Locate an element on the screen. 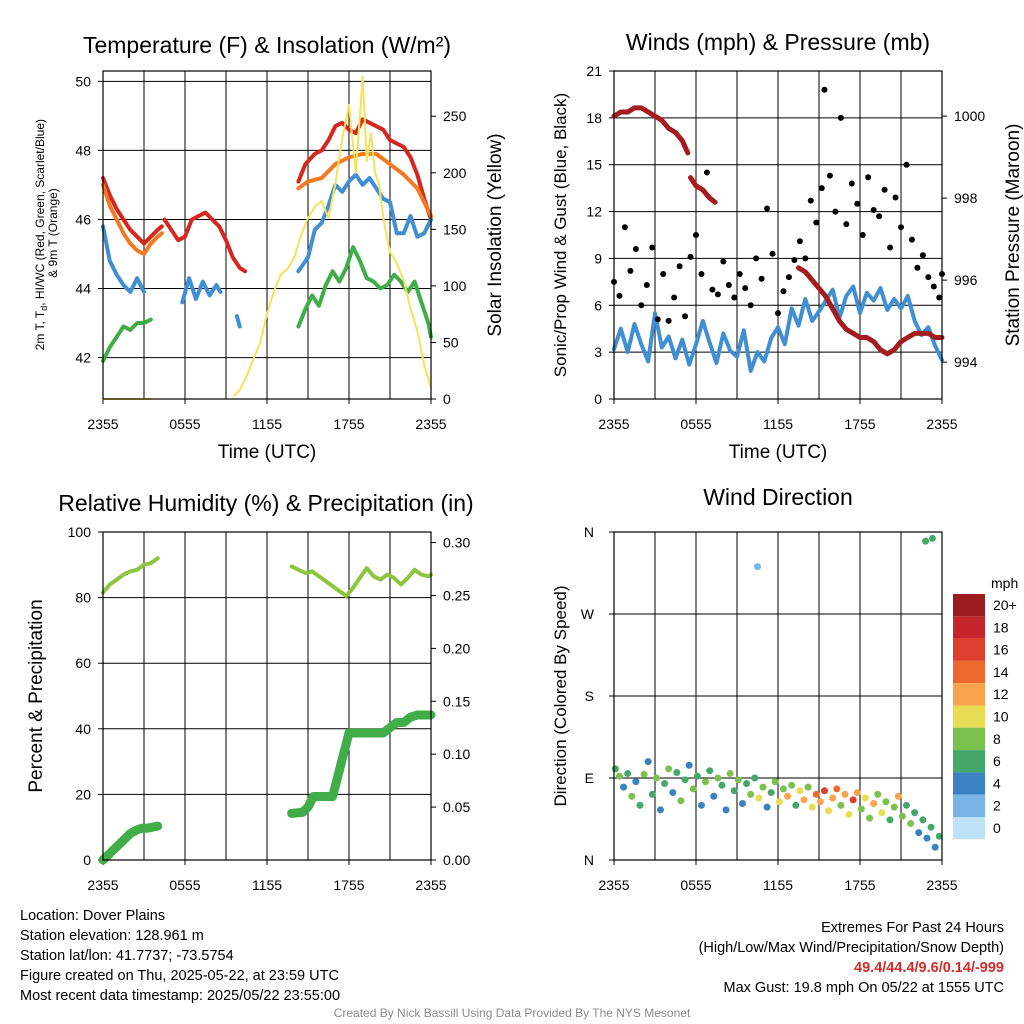 The height and width of the screenshot is (1024, 1024). y2-tick-label: 1000 is located at coordinates (969, 116).